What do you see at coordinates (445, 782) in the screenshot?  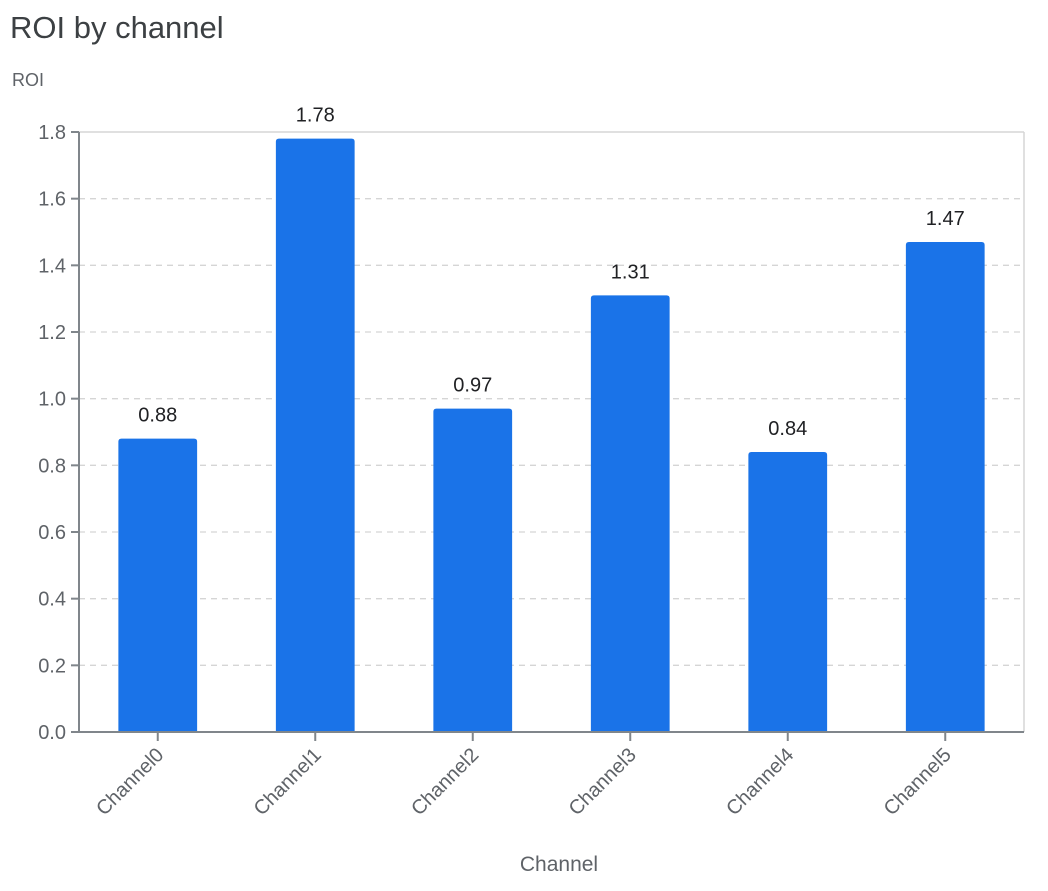 I see `x-tick-label: Channel2` at bounding box center [445, 782].